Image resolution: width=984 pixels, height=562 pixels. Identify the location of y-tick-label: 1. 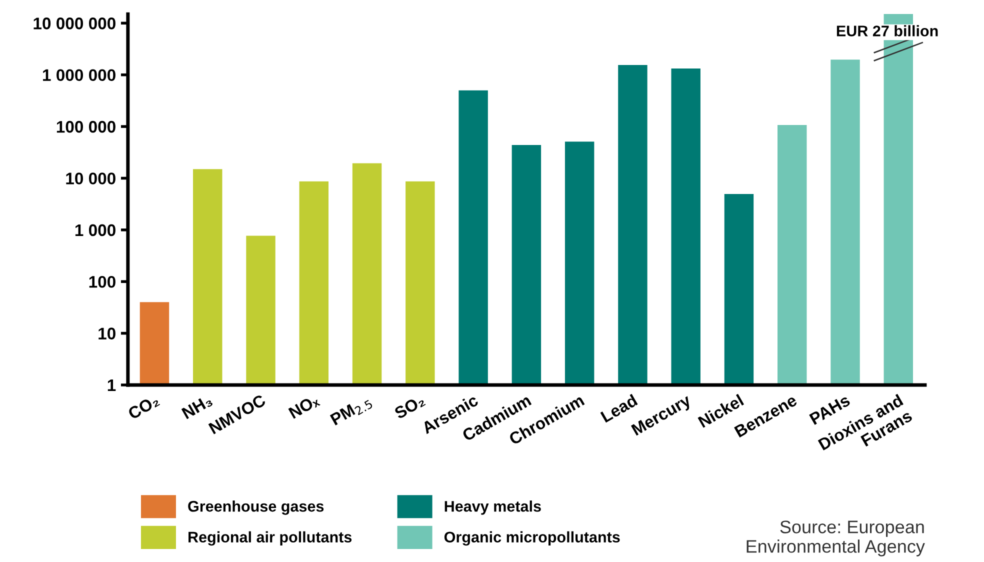
(112, 386).